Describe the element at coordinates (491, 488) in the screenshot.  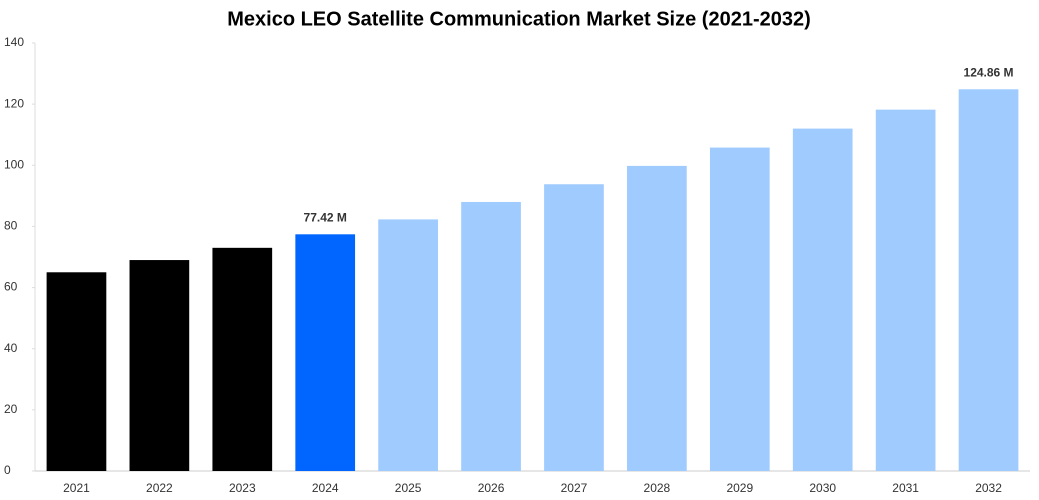
I see `x-tick-label: 2026` at that location.